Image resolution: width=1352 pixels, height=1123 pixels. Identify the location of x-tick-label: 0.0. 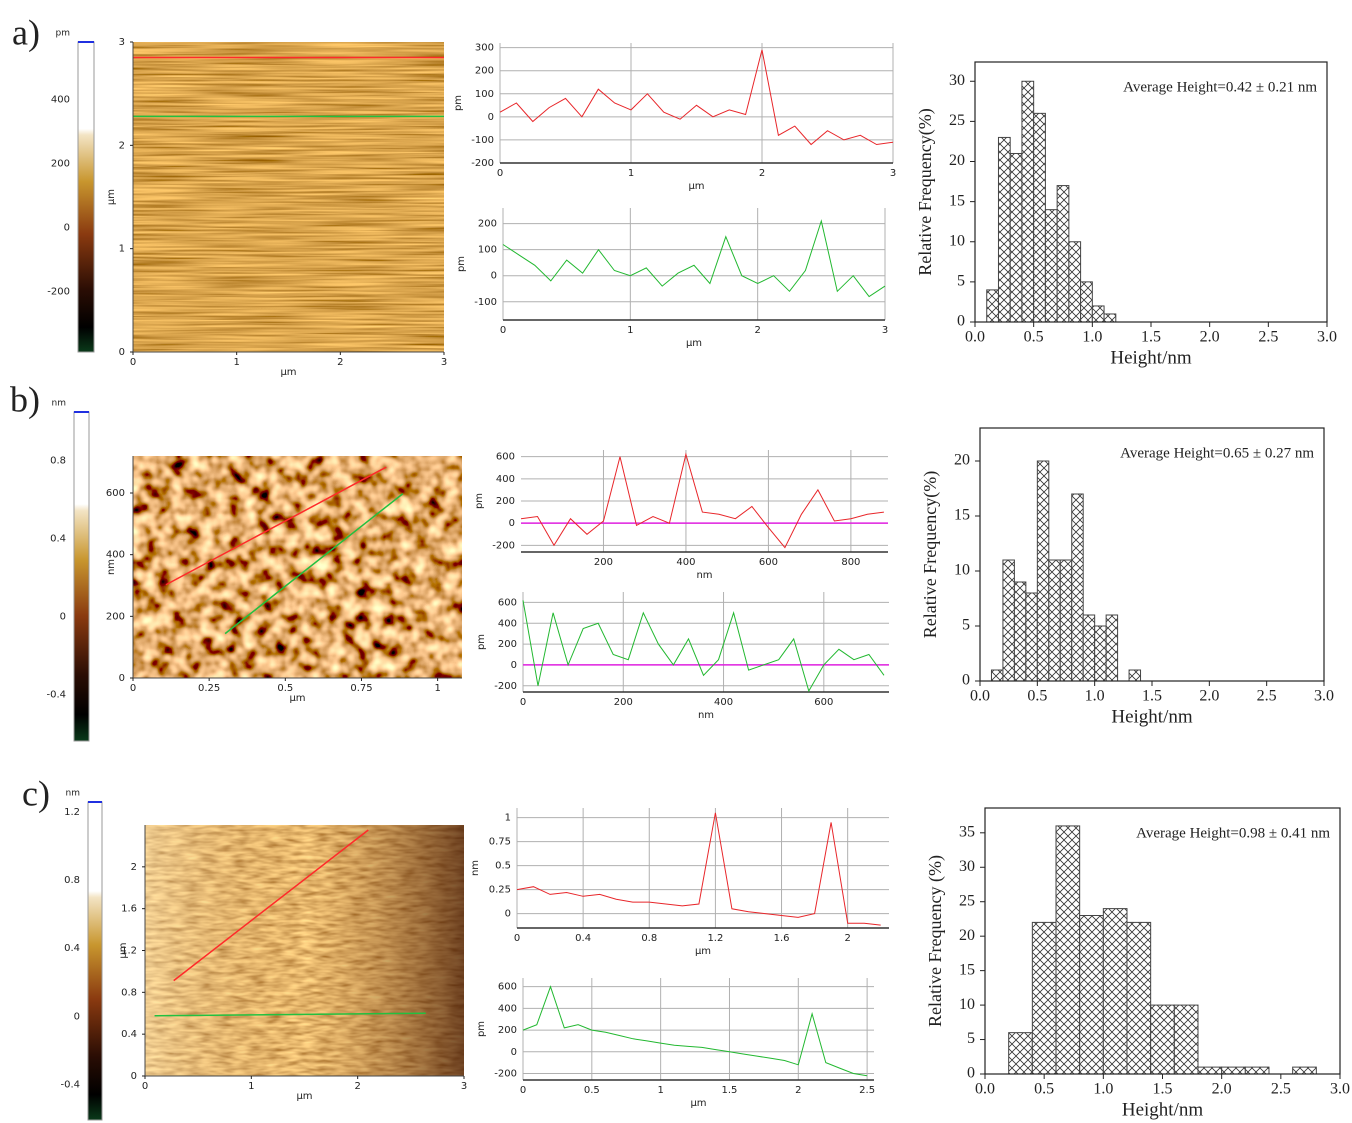
(985, 1089).